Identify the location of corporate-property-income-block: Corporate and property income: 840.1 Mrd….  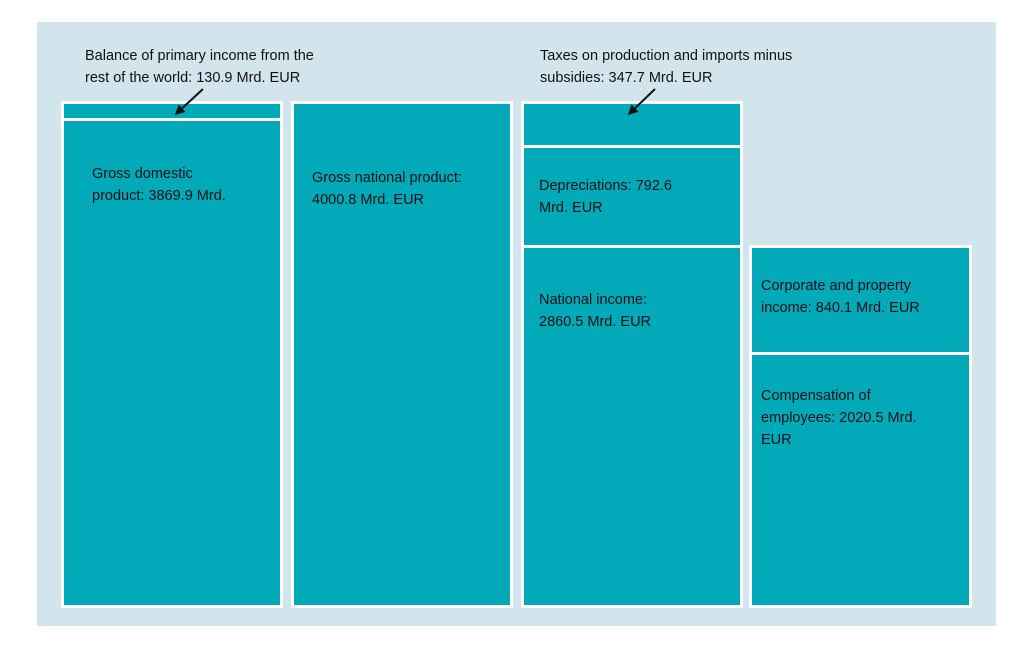
(860, 300).